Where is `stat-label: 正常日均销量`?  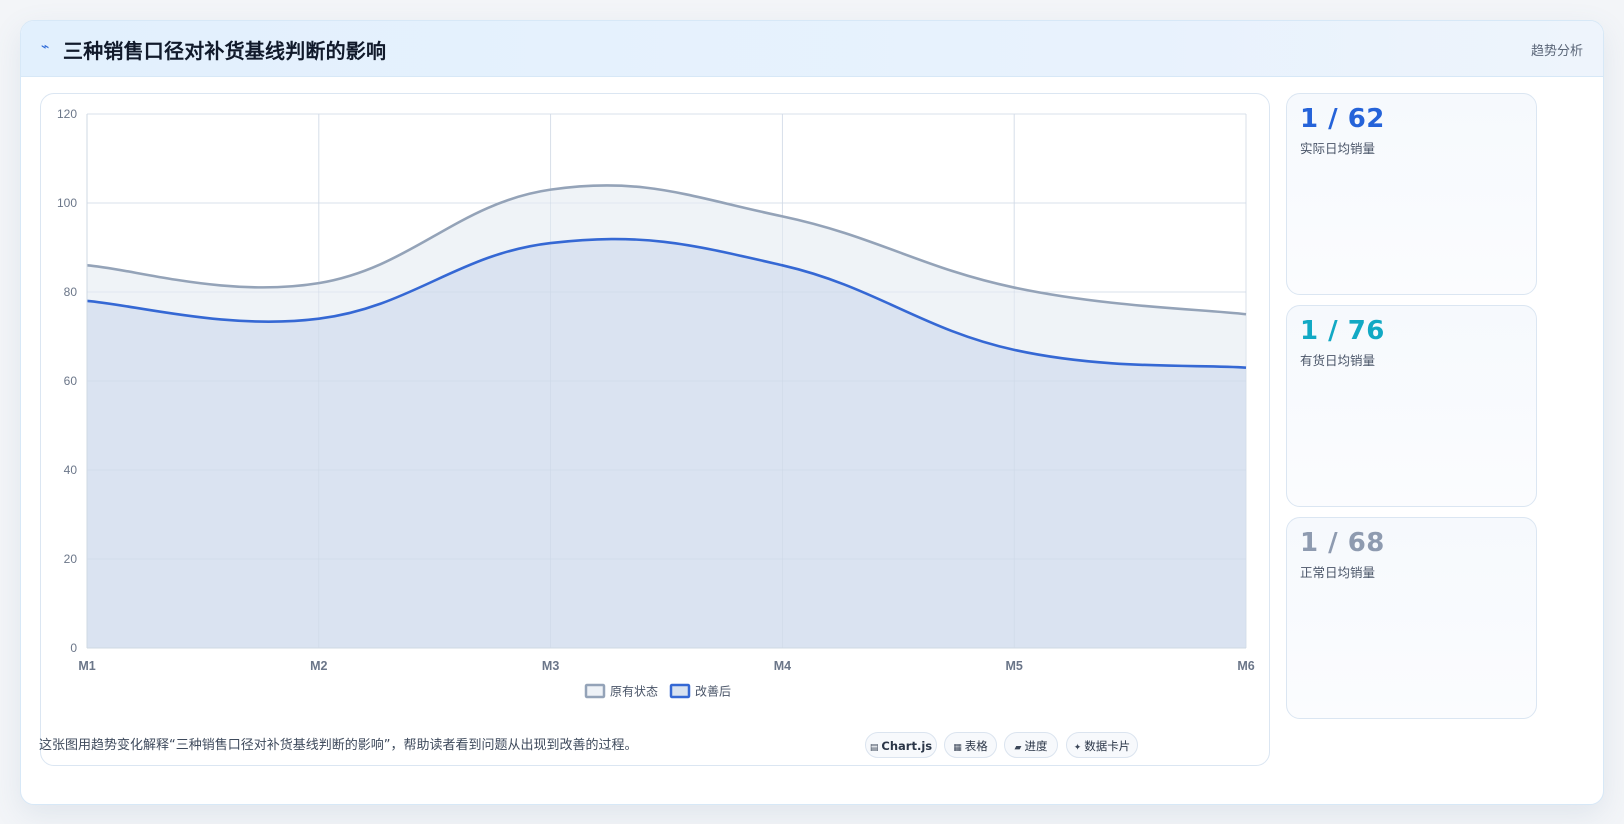
stat-label: 正常日均销量 is located at coordinates (1338, 572).